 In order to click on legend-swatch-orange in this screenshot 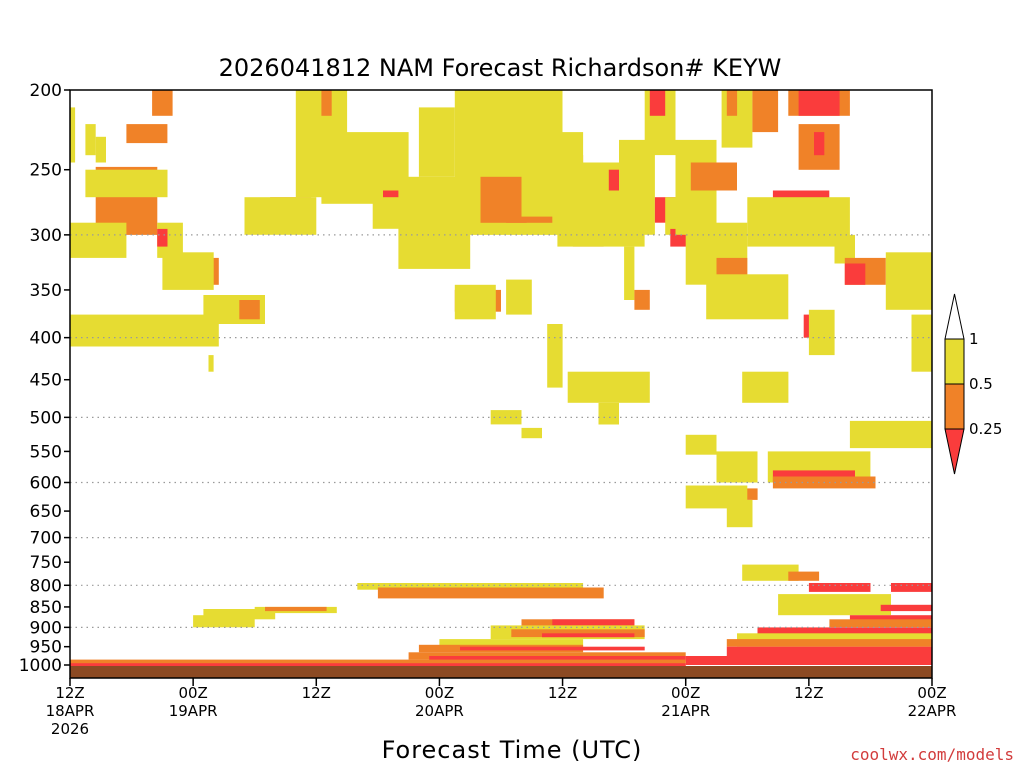, I will do `click(954, 406)`.